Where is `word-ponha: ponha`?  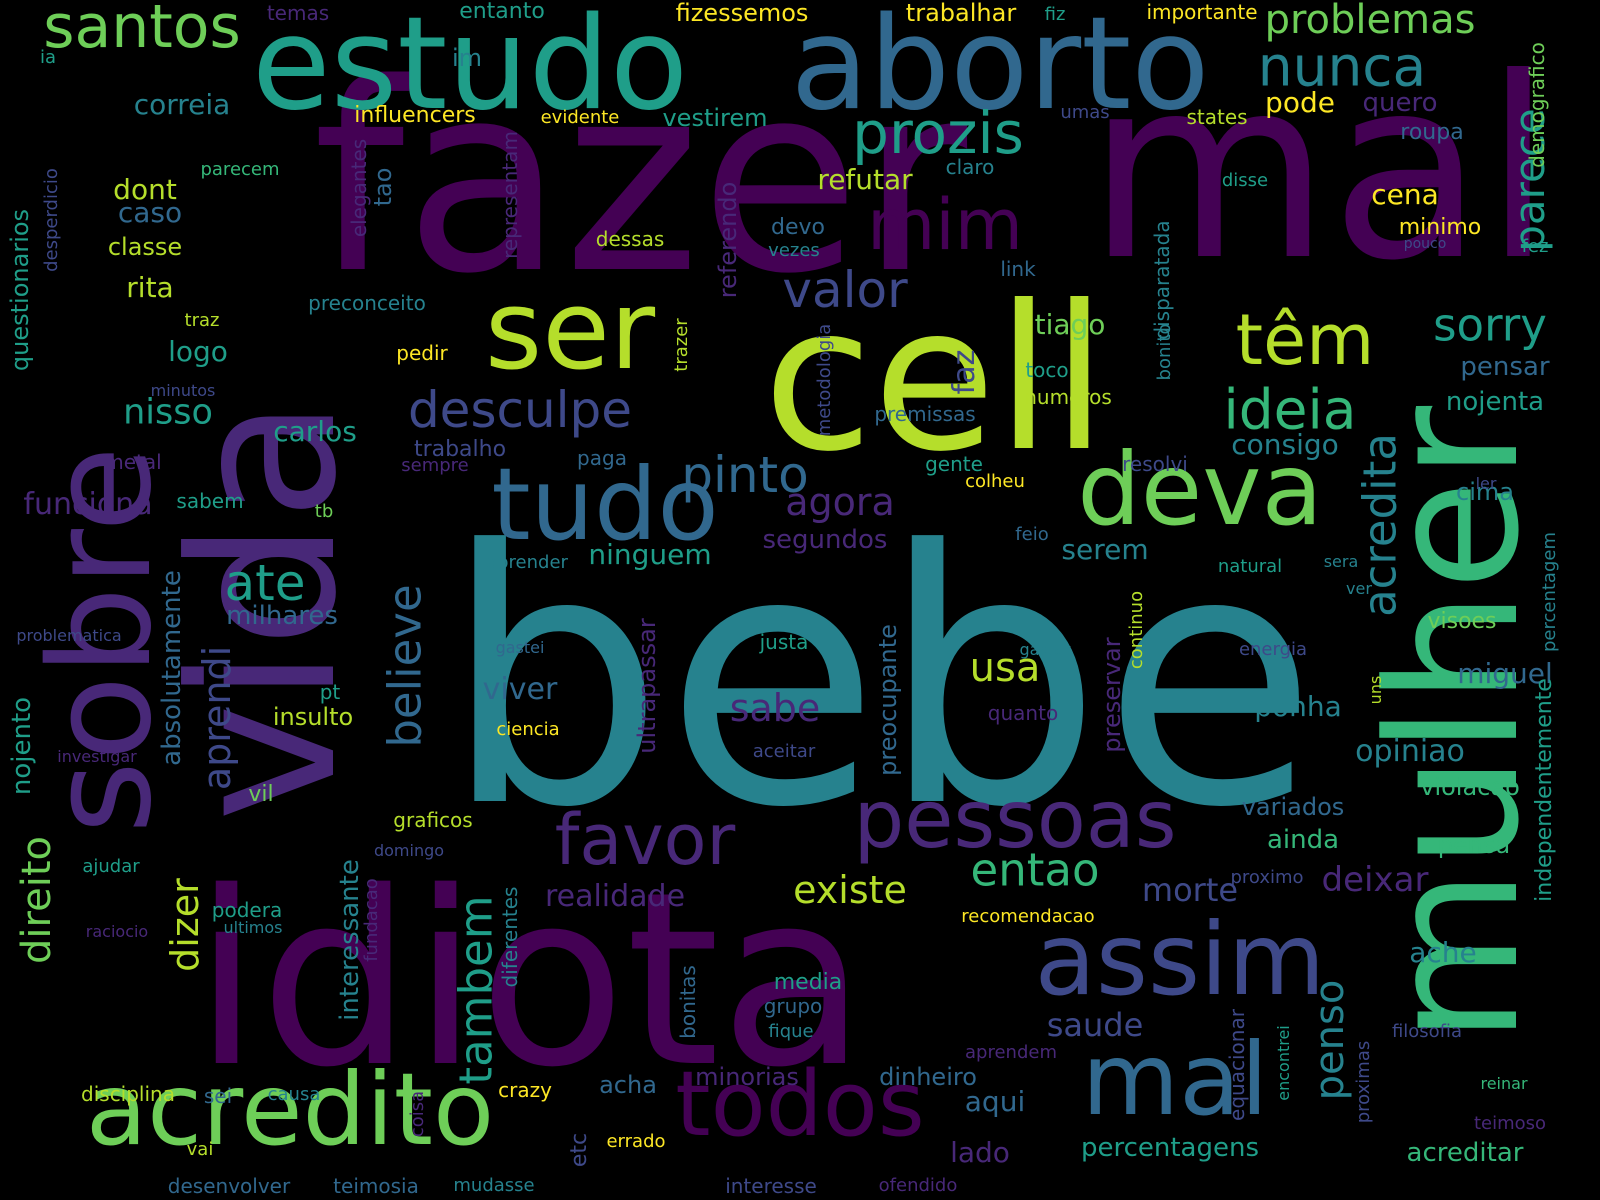
word-ponha: ponha is located at coordinates (1298, 706).